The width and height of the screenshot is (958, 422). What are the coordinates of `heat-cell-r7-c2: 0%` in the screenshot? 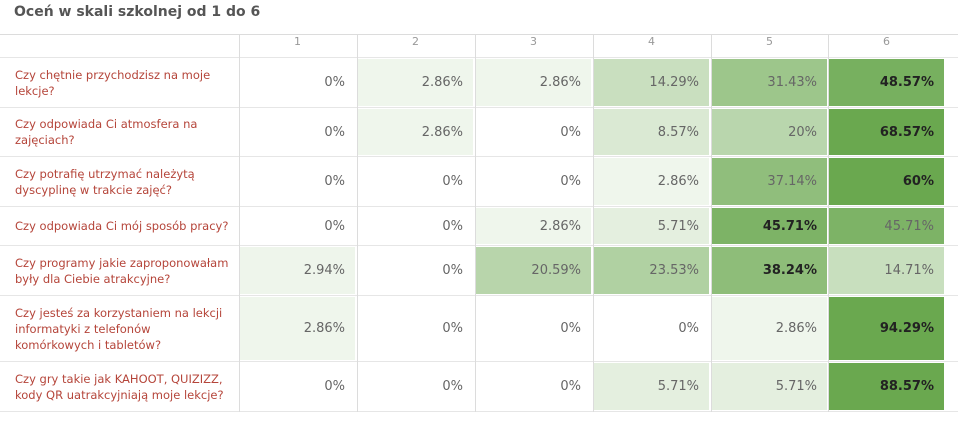 It's located at (415, 386).